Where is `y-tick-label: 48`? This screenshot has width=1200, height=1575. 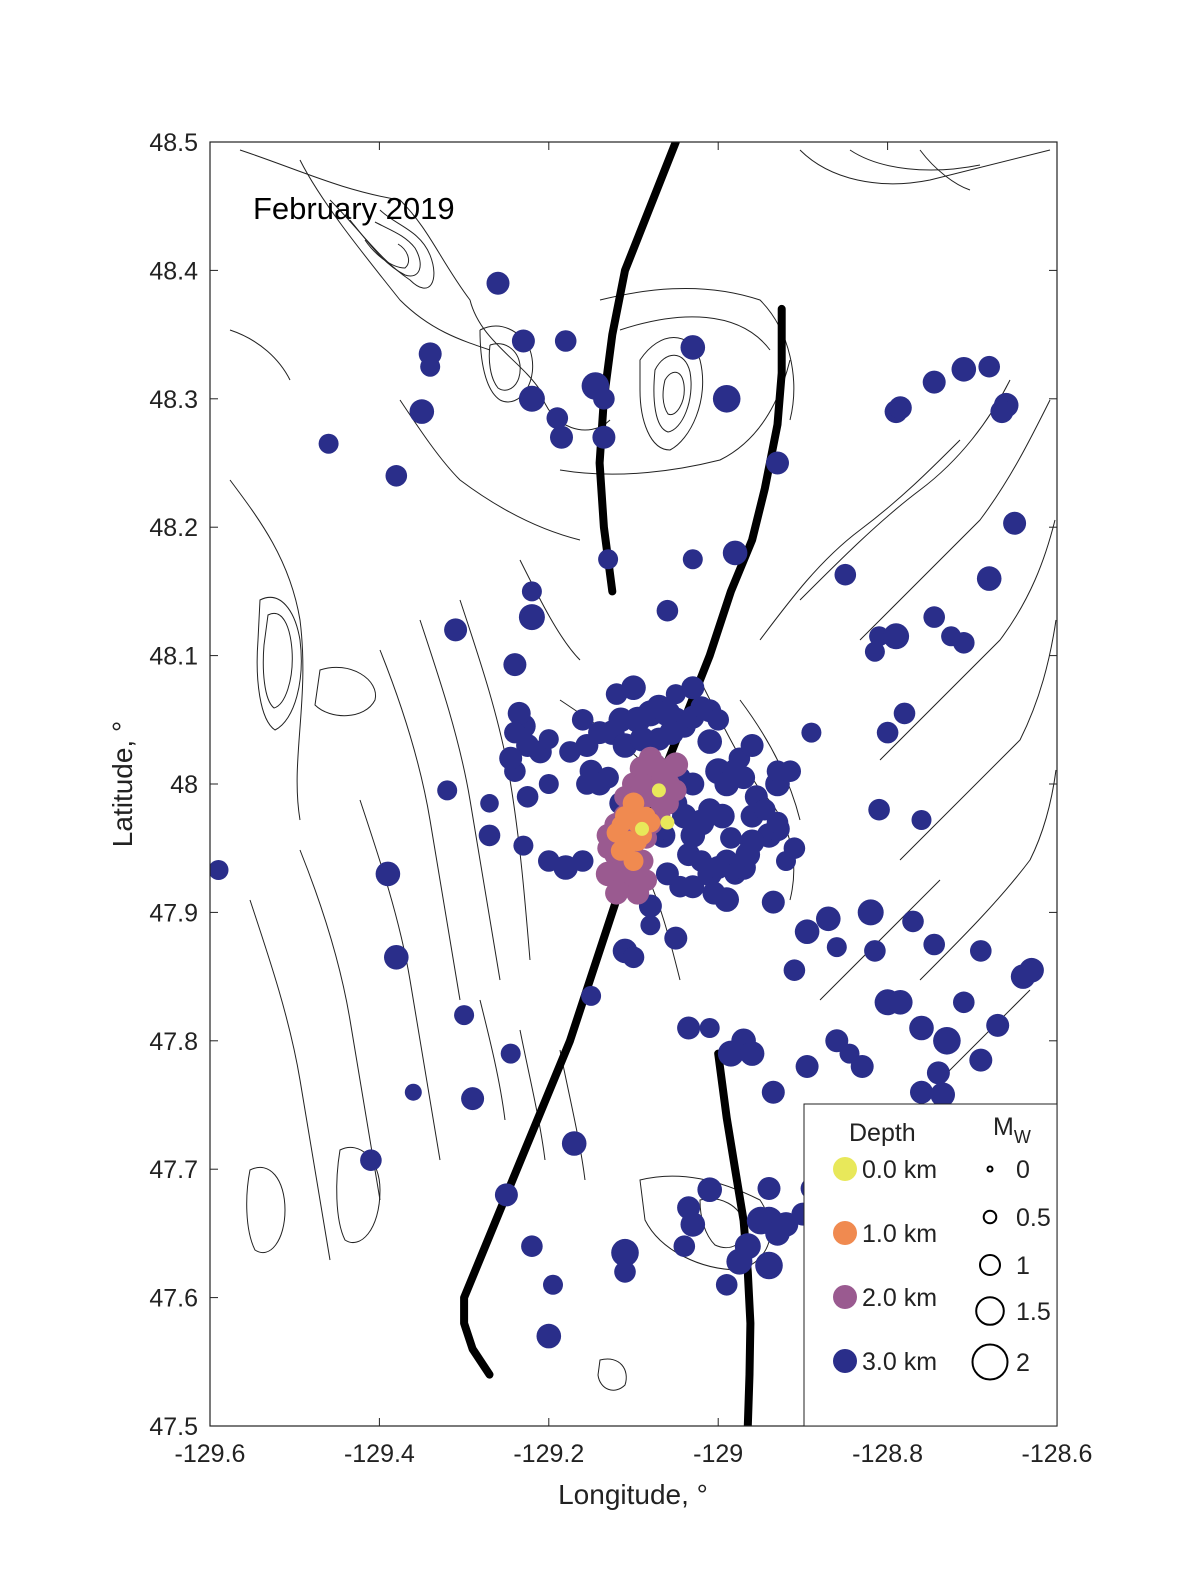 y-tick-label: 48 is located at coordinates (184, 785).